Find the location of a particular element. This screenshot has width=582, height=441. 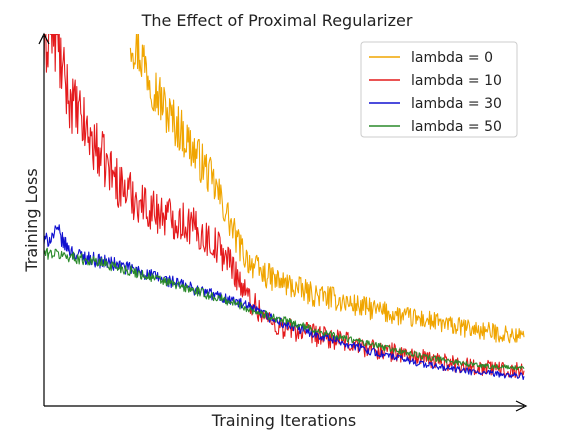

legend-label-3: lambda = 50 is located at coordinates (456, 127).